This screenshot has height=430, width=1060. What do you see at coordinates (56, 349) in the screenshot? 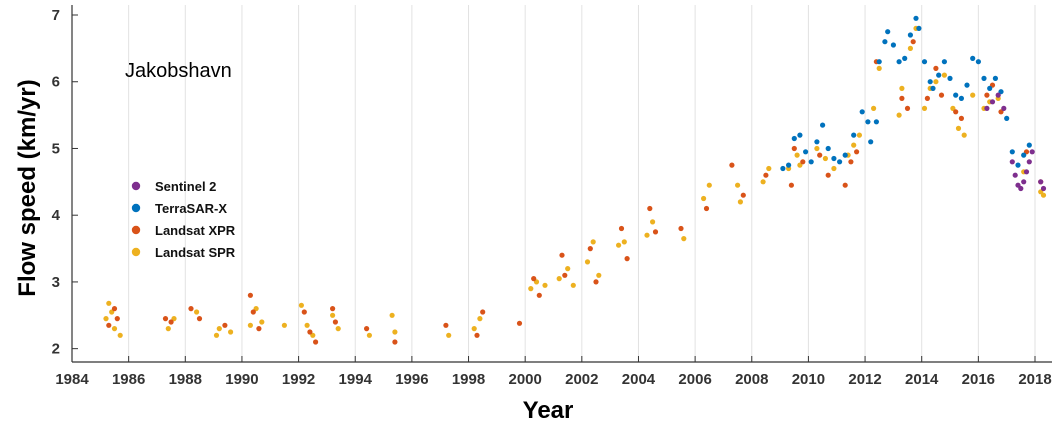
I see `y-tick-label: 2` at bounding box center [56, 349].